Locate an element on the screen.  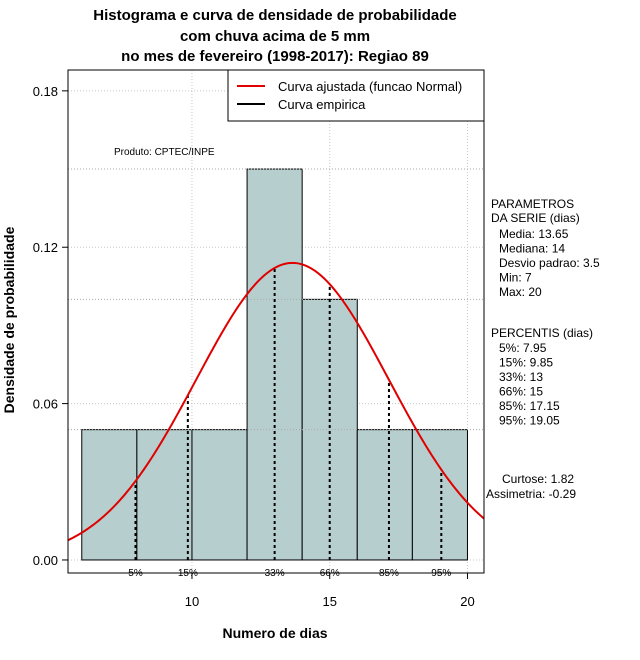
percentile-value-line: 66%: 15 is located at coordinates (521, 392).